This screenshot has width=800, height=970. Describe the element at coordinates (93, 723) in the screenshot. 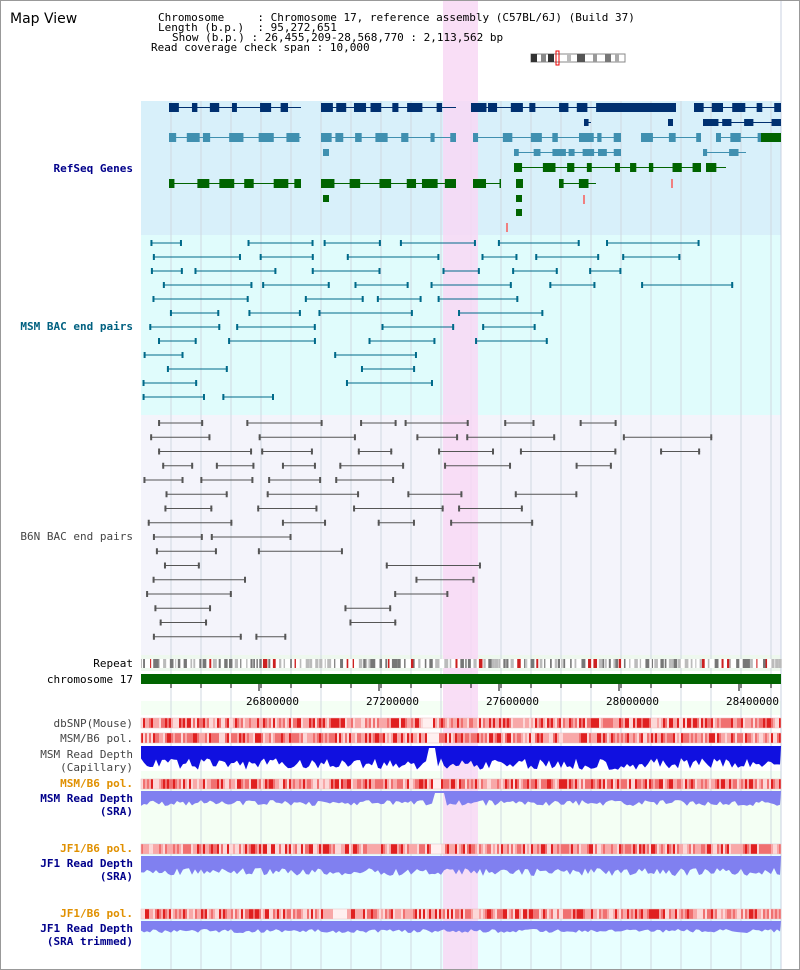

I see `track-label-dbsnp: dbSNP(Mouse)` at that location.